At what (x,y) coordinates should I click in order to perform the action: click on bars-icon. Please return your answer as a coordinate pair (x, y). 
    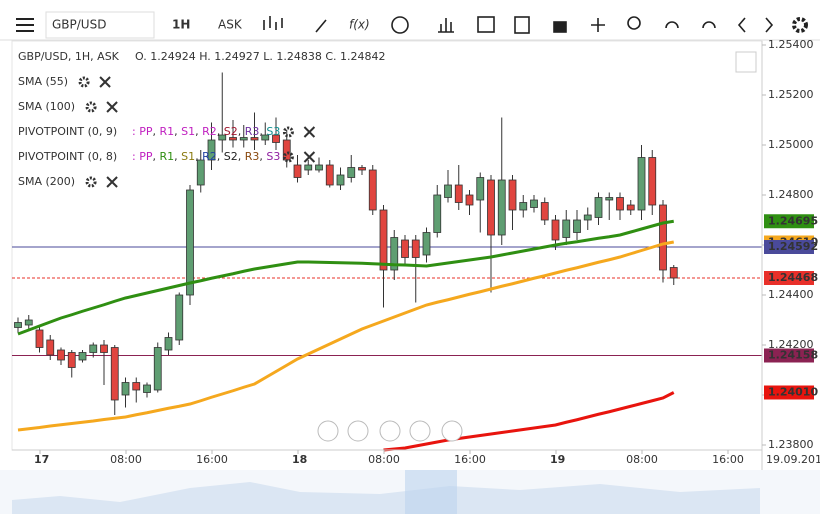
    Looking at the image, I should click on (446, 25).